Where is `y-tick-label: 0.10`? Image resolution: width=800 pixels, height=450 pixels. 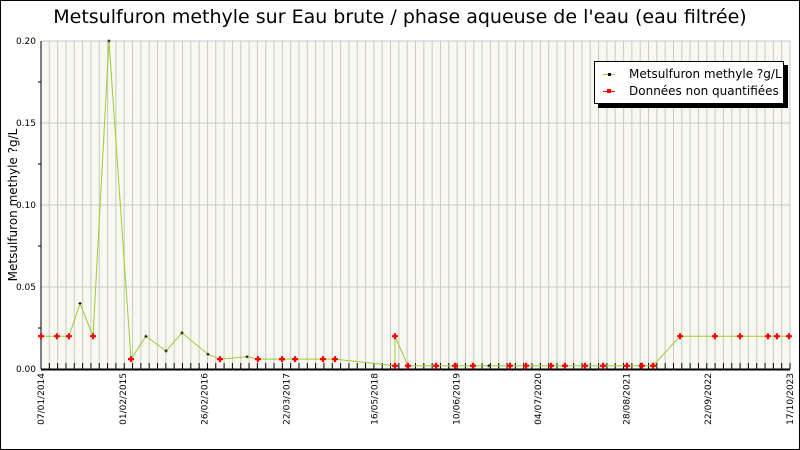 y-tick-label: 0.10 is located at coordinates (26, 206).